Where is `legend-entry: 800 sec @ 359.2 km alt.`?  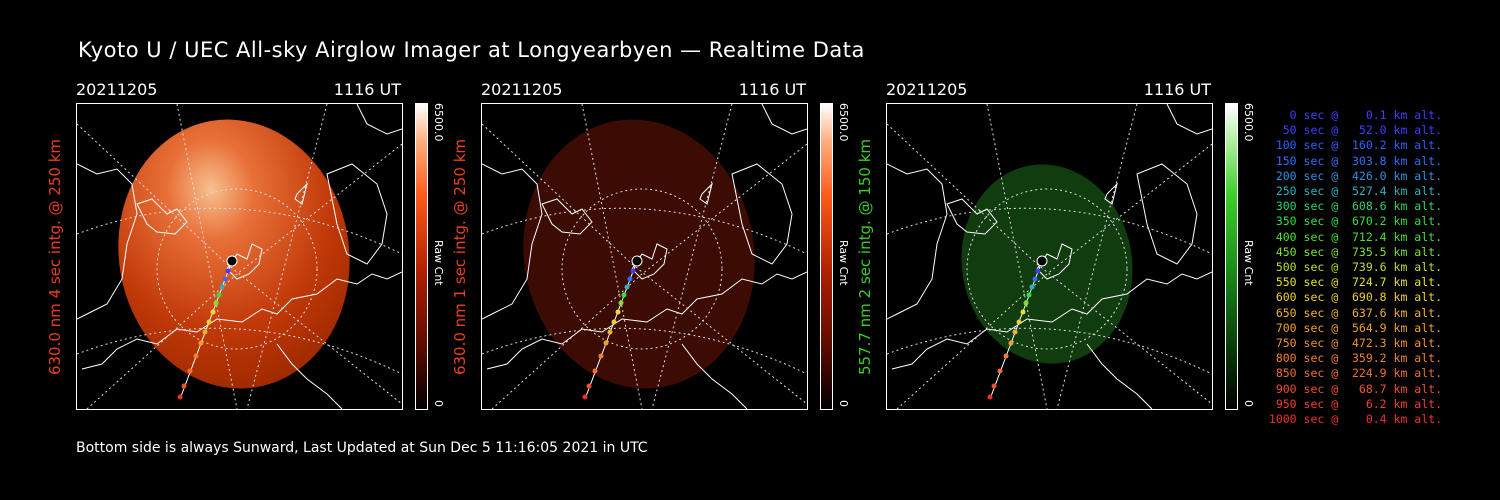 legend-entry: 800 sec @ 359.2 km alt. is located at coordinates (1358, 358).